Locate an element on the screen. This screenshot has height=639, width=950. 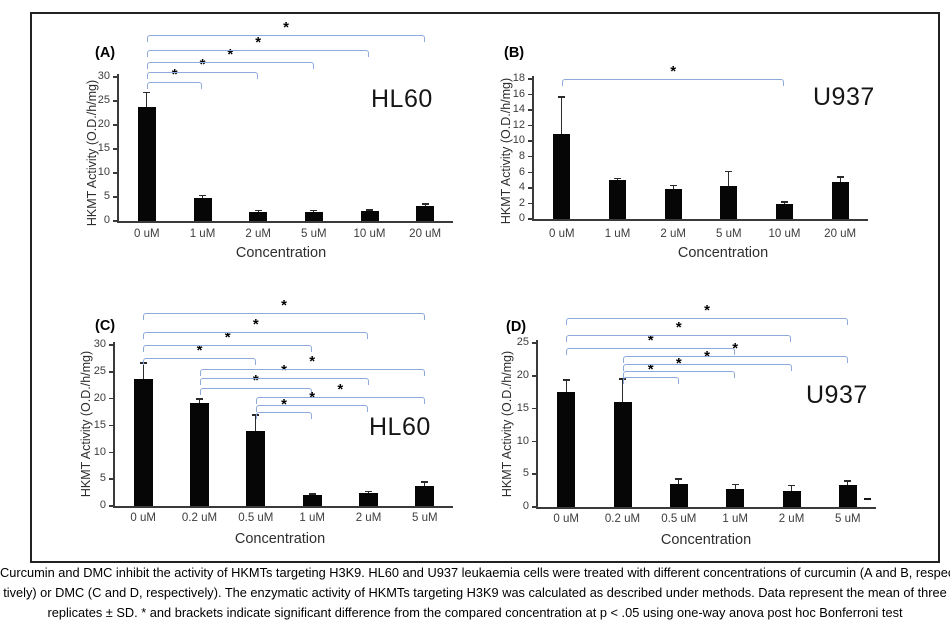
panel-letter-d: (D) is located at coordinates (516, 327).